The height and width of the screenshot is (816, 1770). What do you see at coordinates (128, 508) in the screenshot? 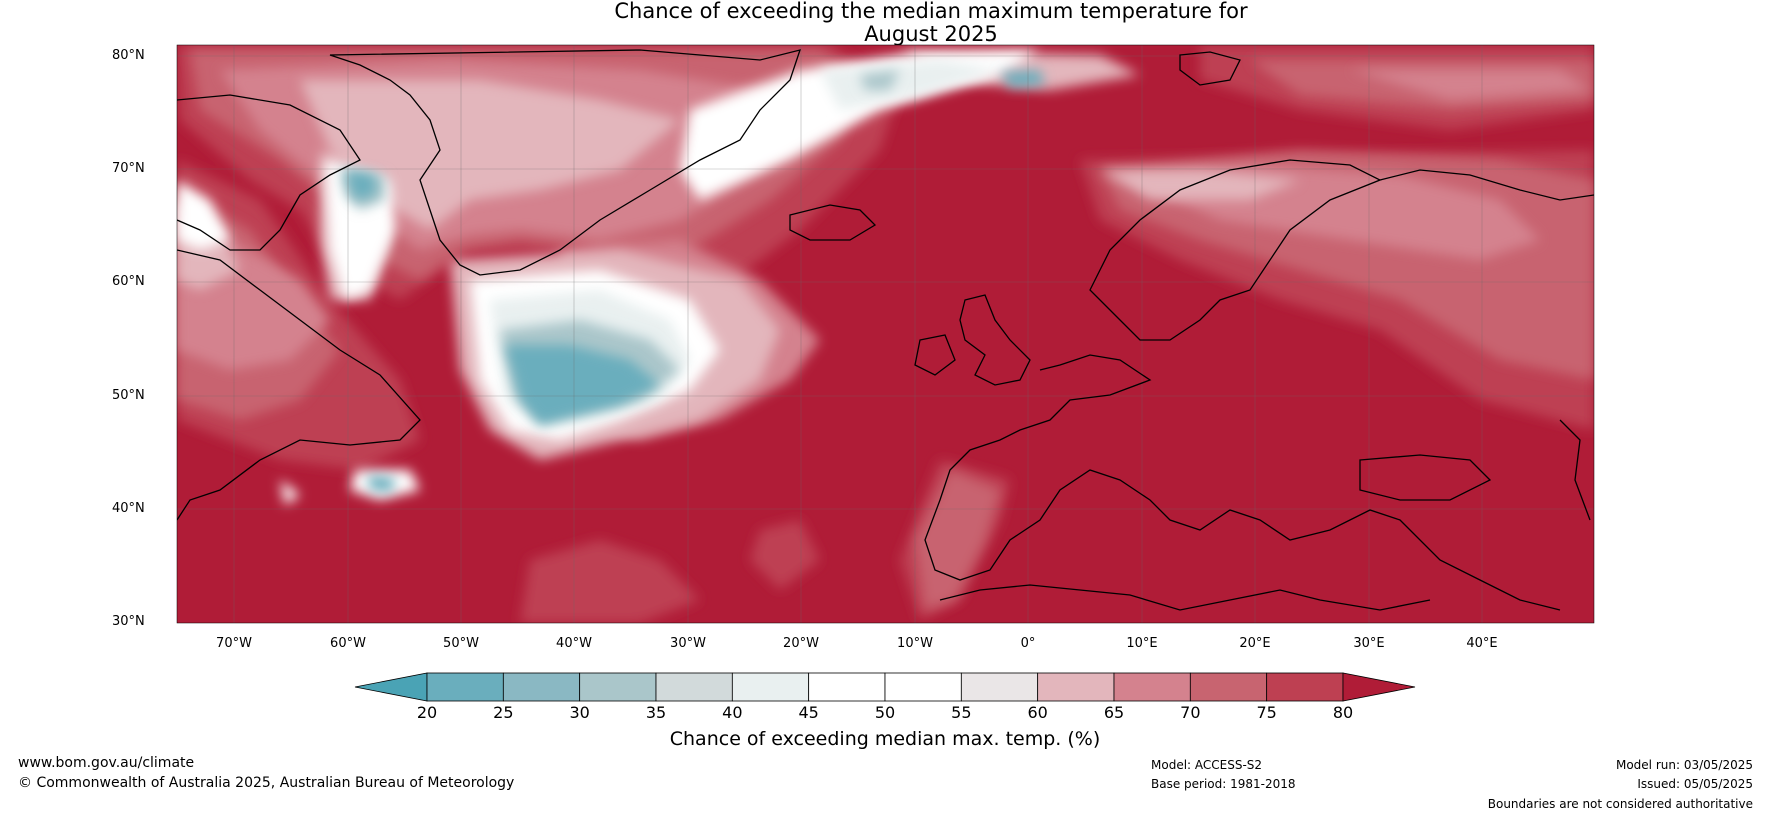
I see `lat-label-40n: 40°N` at bounding box center [128, 508].